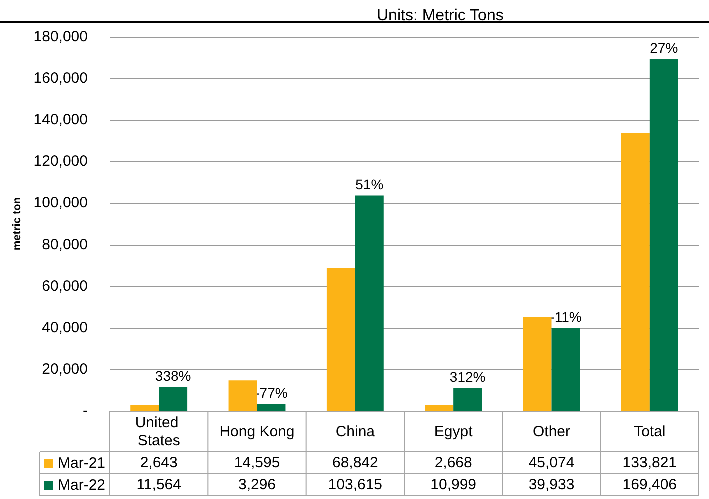 The height and width of the screenshot is (499, 709). Describe the element at coordinates (257, 485) in the screenshot. I see `data-label: 3,296` at that location.